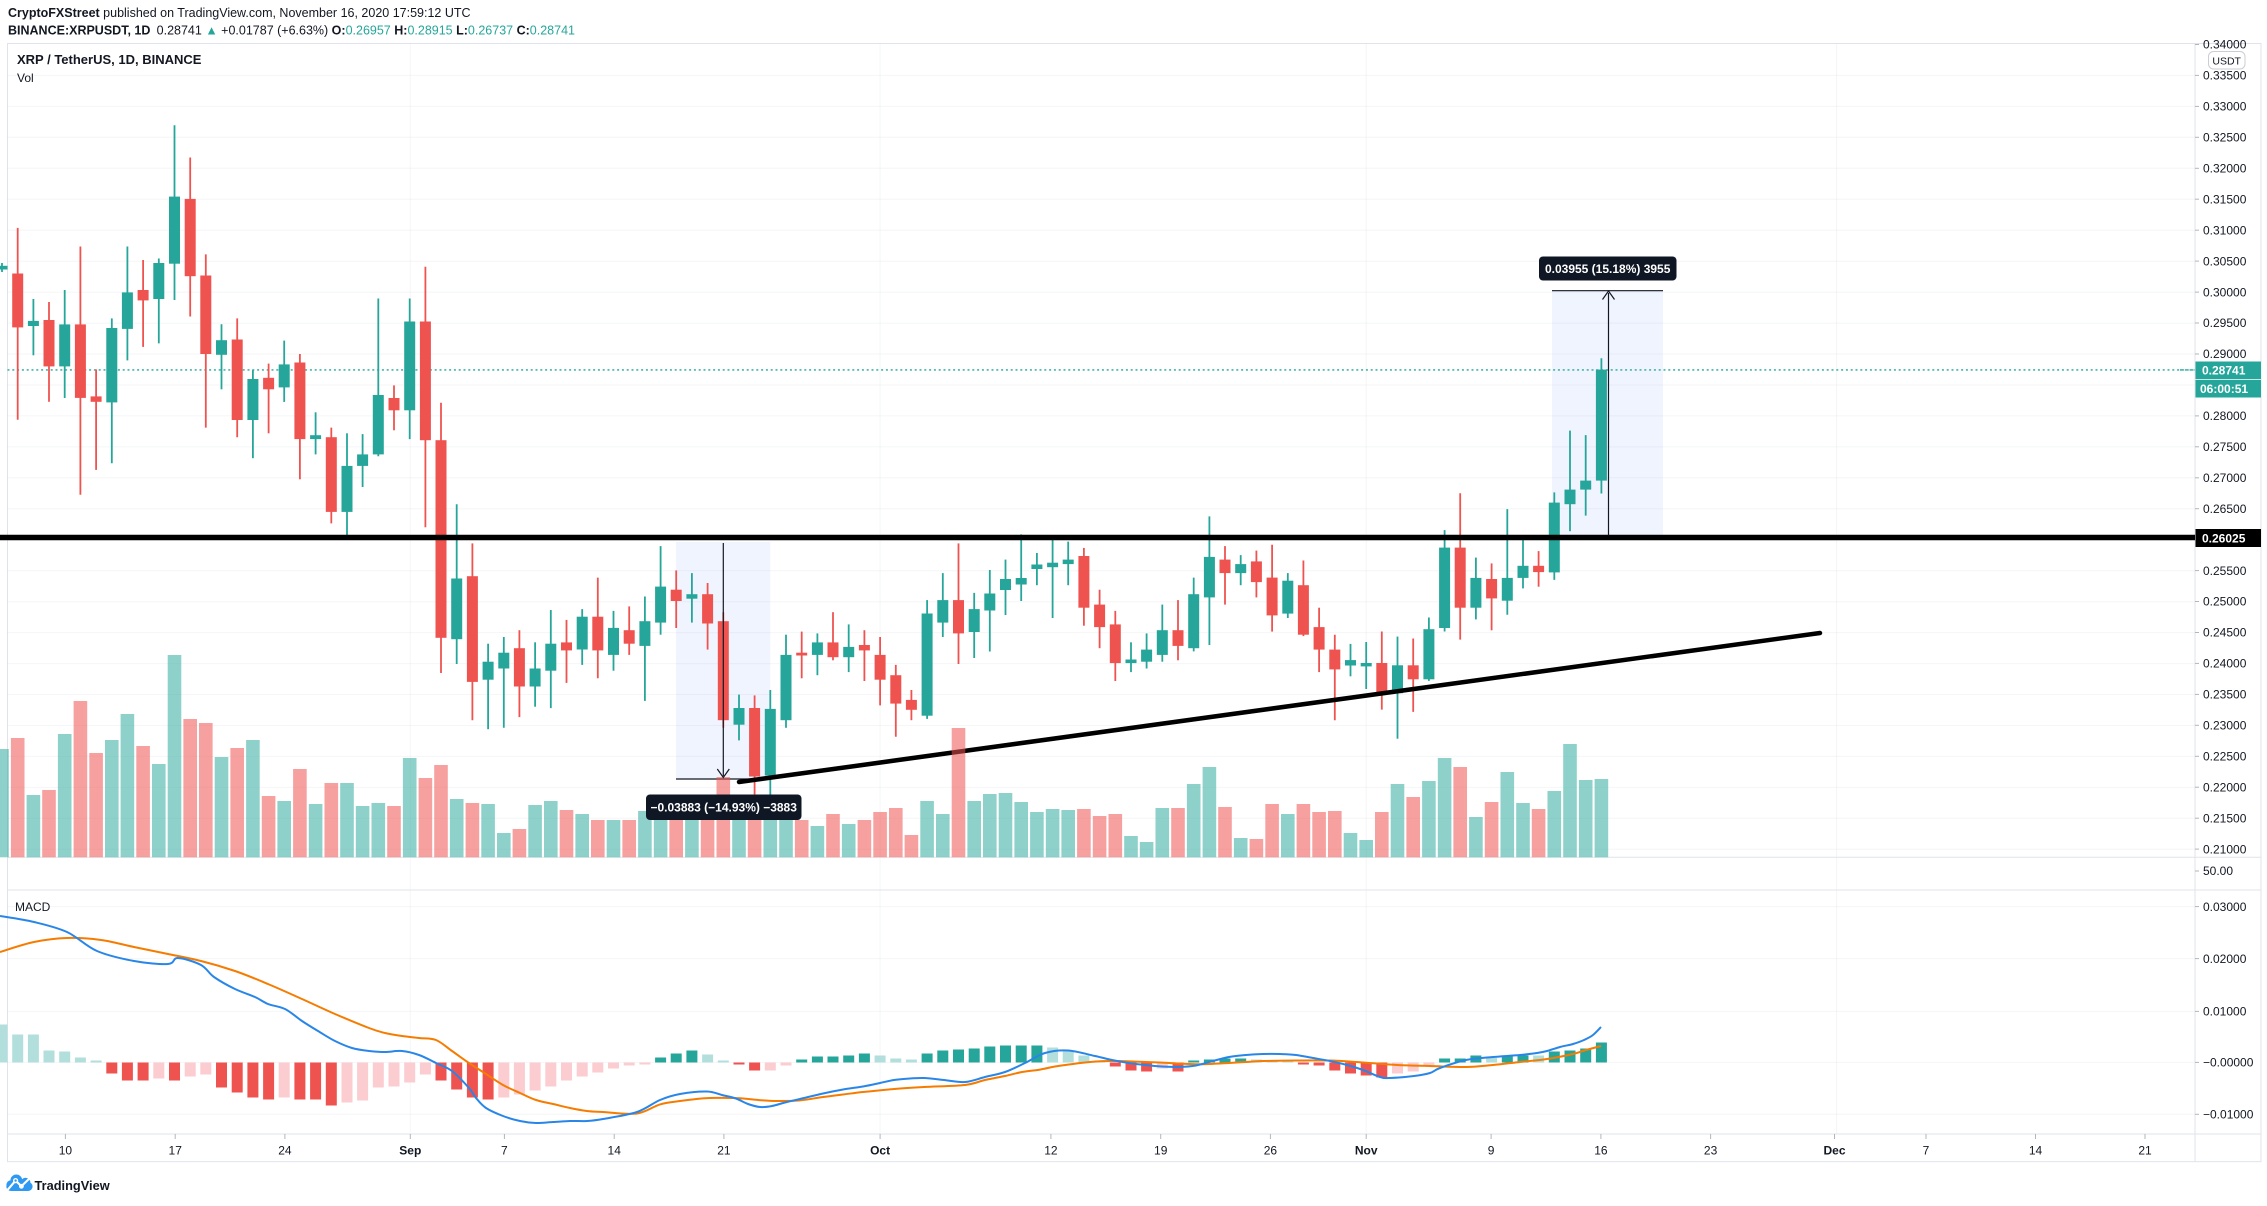 The image size is (2267, 1206). What do you see at coordinates (2225, 1012) in the screenshot?
I see `svg-text: 0.01000` at bounding box center [2225, 1012].